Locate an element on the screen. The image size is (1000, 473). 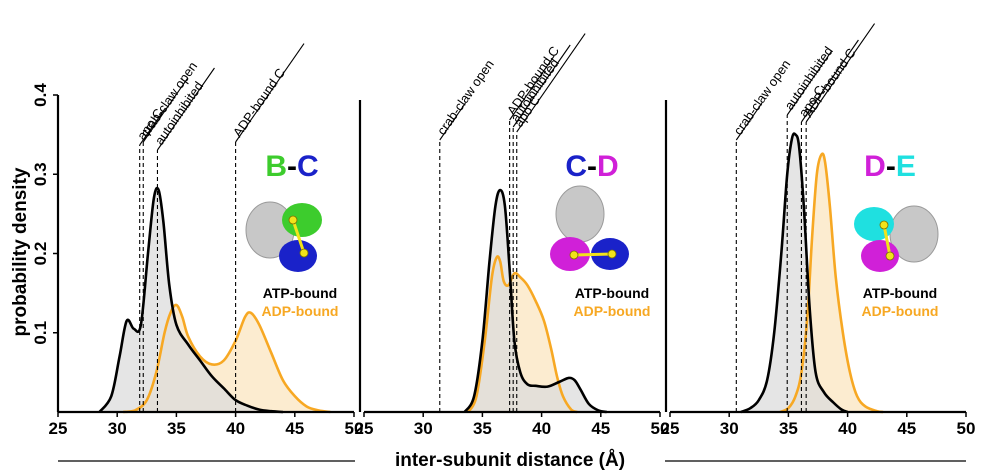
y-tick-label: 0.1 is located at coordinates (40, 333).